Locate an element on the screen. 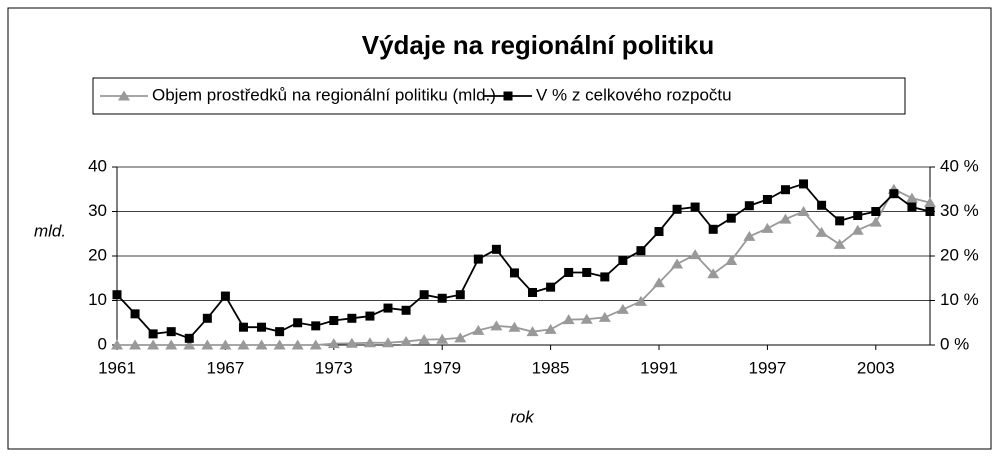  y-tick-label: 10 is located at coordinates (97, 299).